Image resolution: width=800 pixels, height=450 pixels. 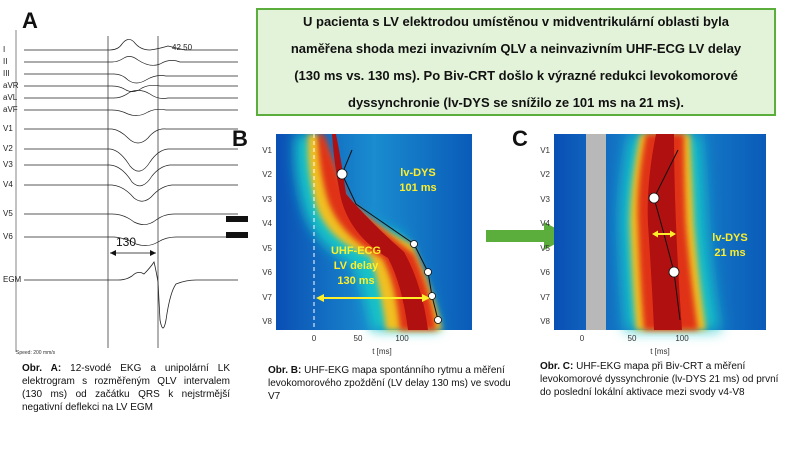 I want to click on c-lead-v6: V6, so click(x=545, y=272).